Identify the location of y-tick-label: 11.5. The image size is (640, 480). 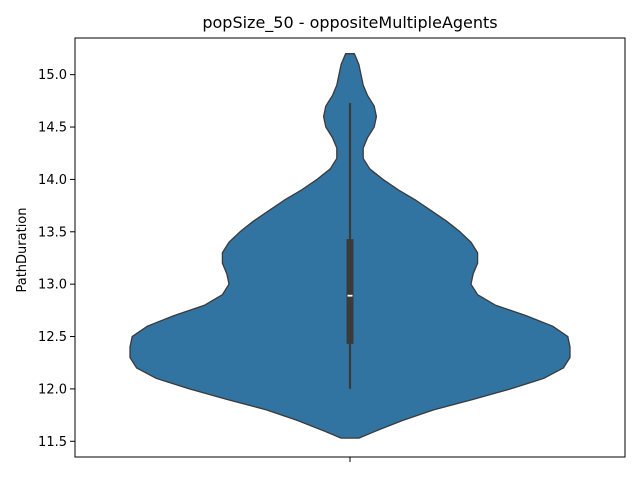
(52, 442).